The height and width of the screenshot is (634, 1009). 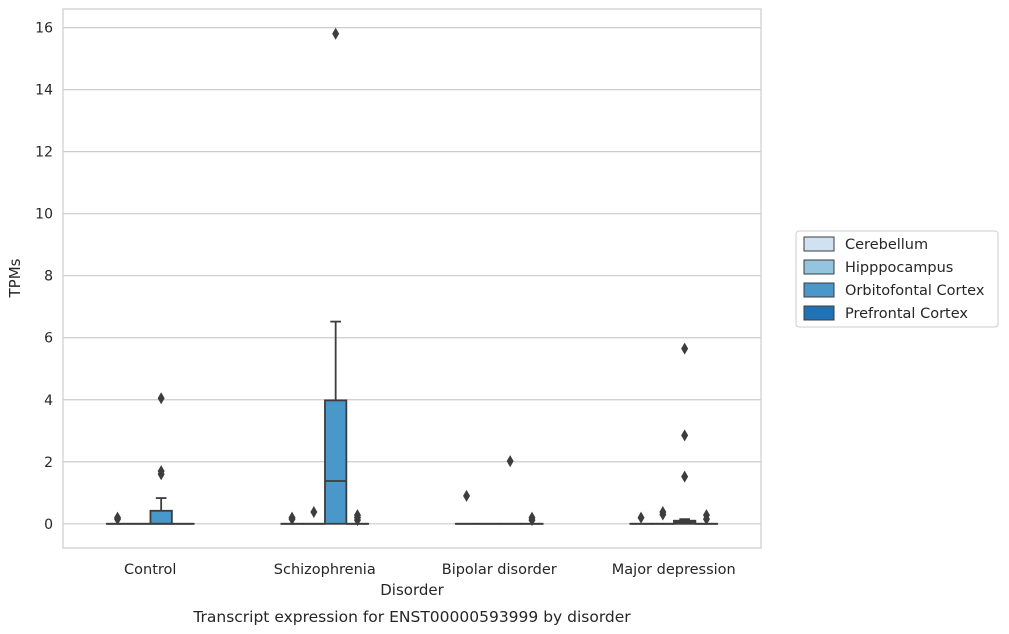 I want to click on x-tick-label: Control, so click(x=150, y=570).